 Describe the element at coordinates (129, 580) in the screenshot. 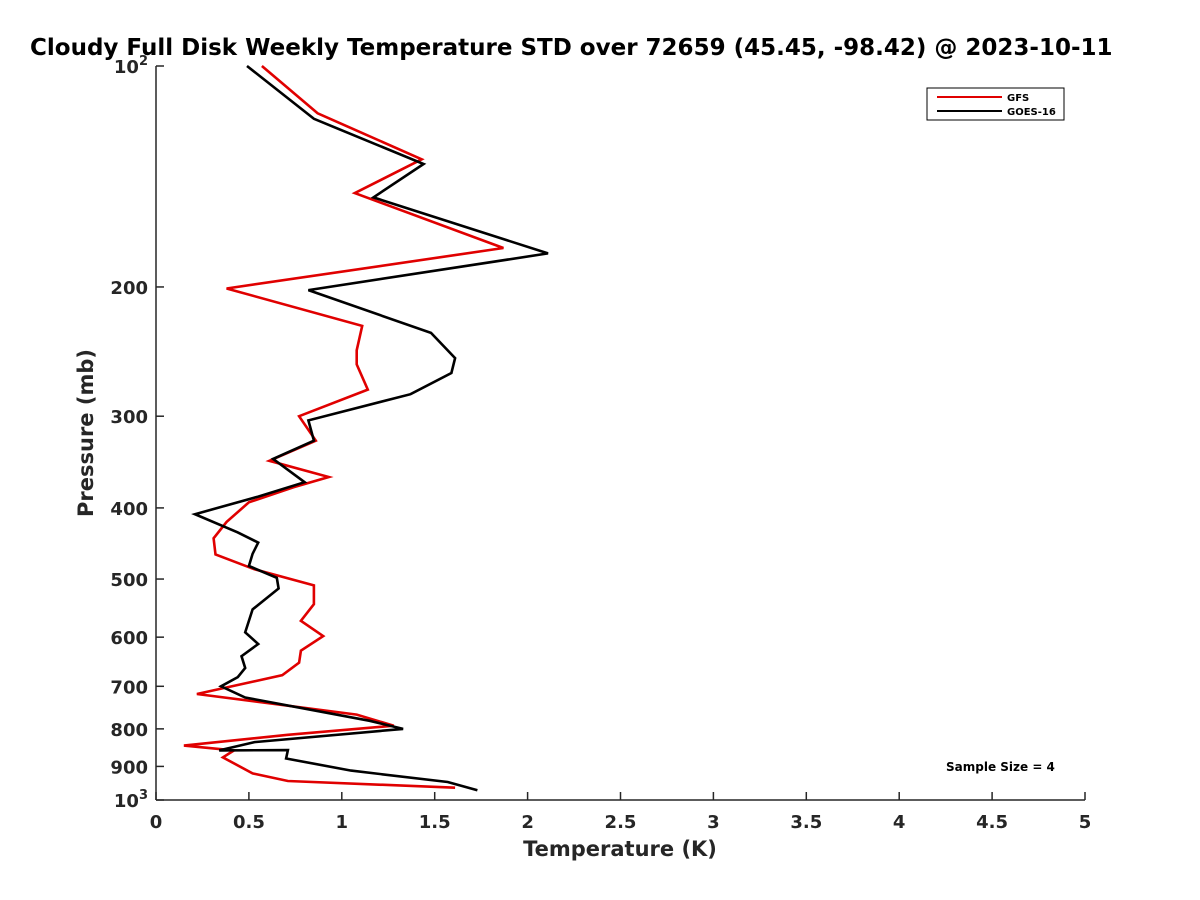

I see `y-tick-label: 500` at that location.